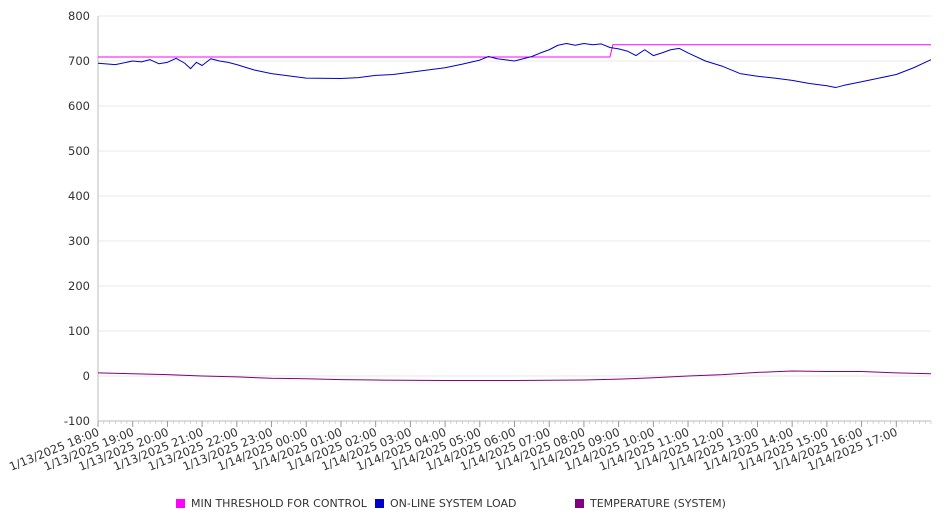  I want to click on legend-swatch-temperature, so click(579, 503).